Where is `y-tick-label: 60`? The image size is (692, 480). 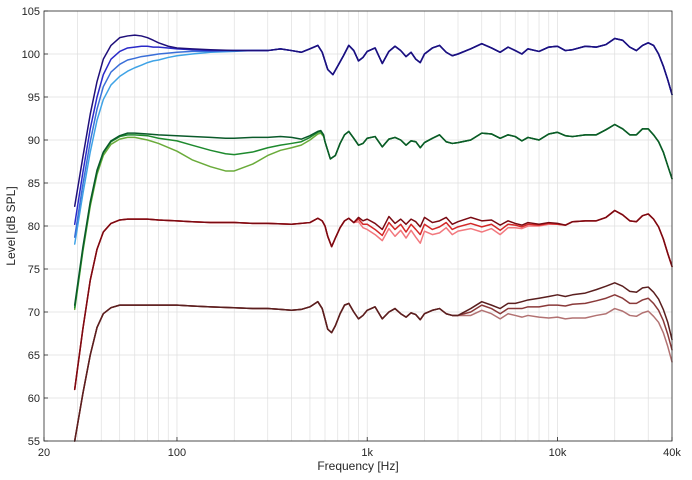
y-tick-label: 60 is located at coordinates (34, 399).